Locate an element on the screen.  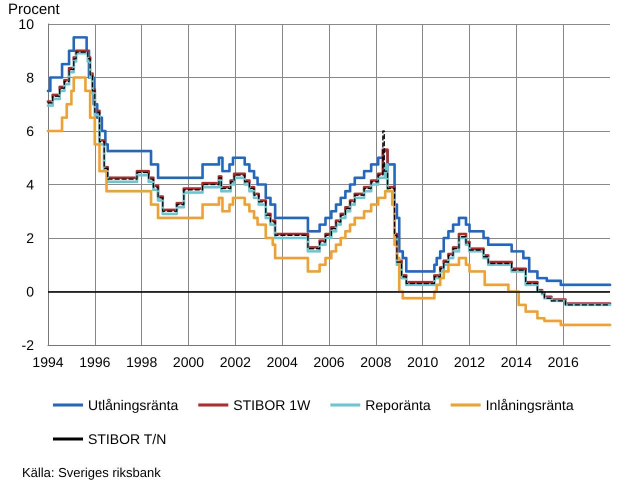
y-tick-label: 0 is located at coordinates (30, 292).